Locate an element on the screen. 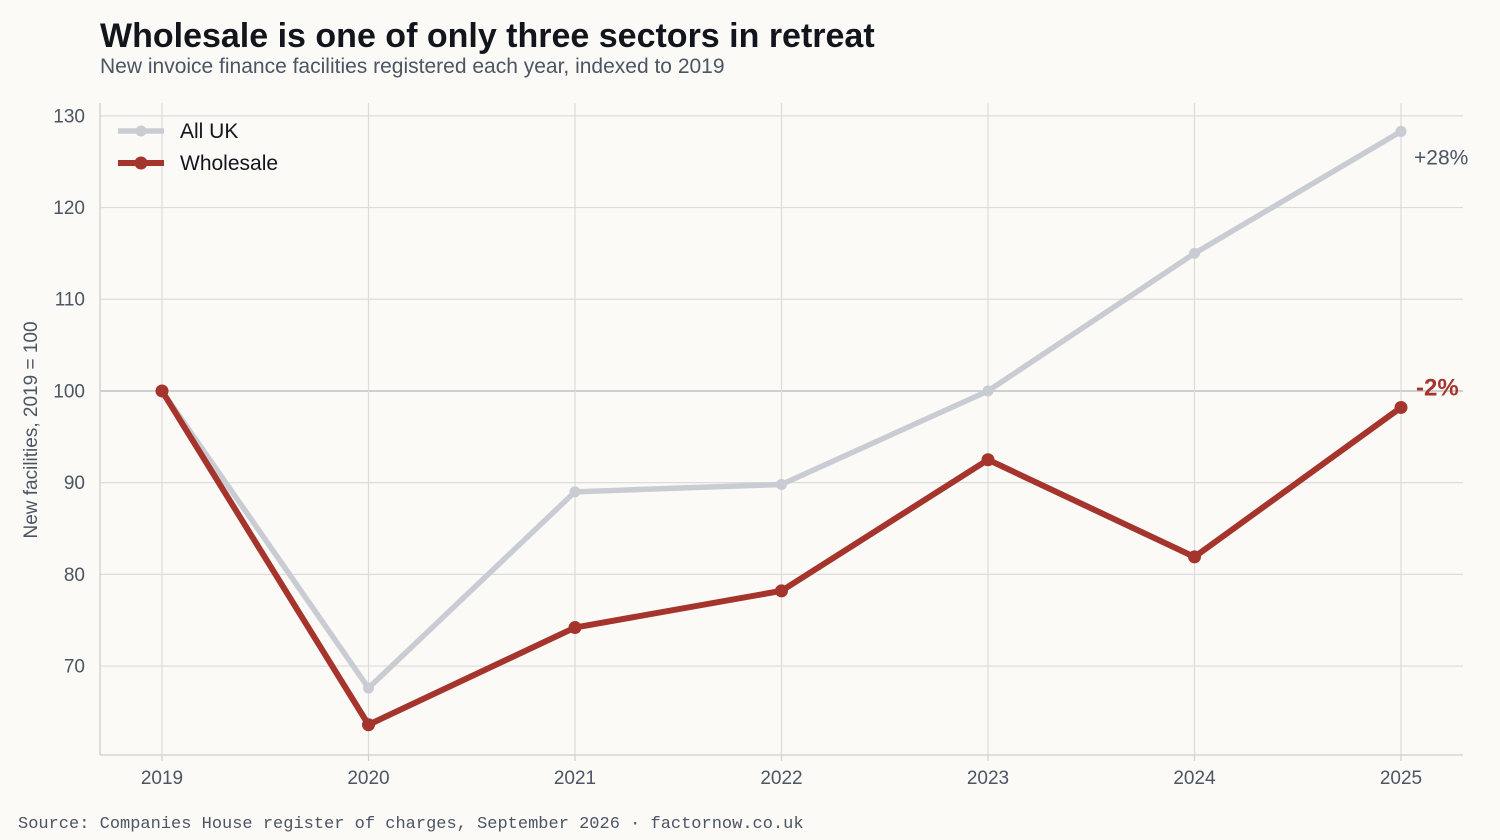 Image resolution: width=1500 pixels, height=840 pixels. end-label-all-uk: +28% is located at coordinates (1441, 157).